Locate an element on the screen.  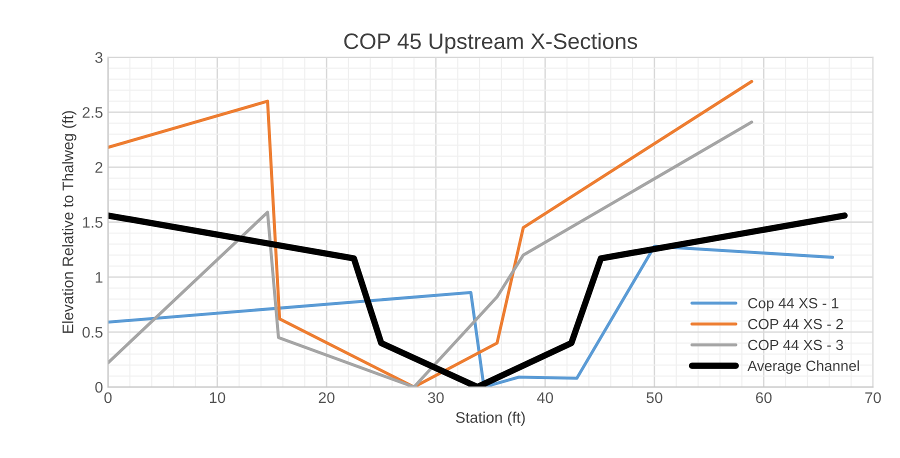
legend-label: Cop 44 XS - 1 is located at coordinates (793, 305).